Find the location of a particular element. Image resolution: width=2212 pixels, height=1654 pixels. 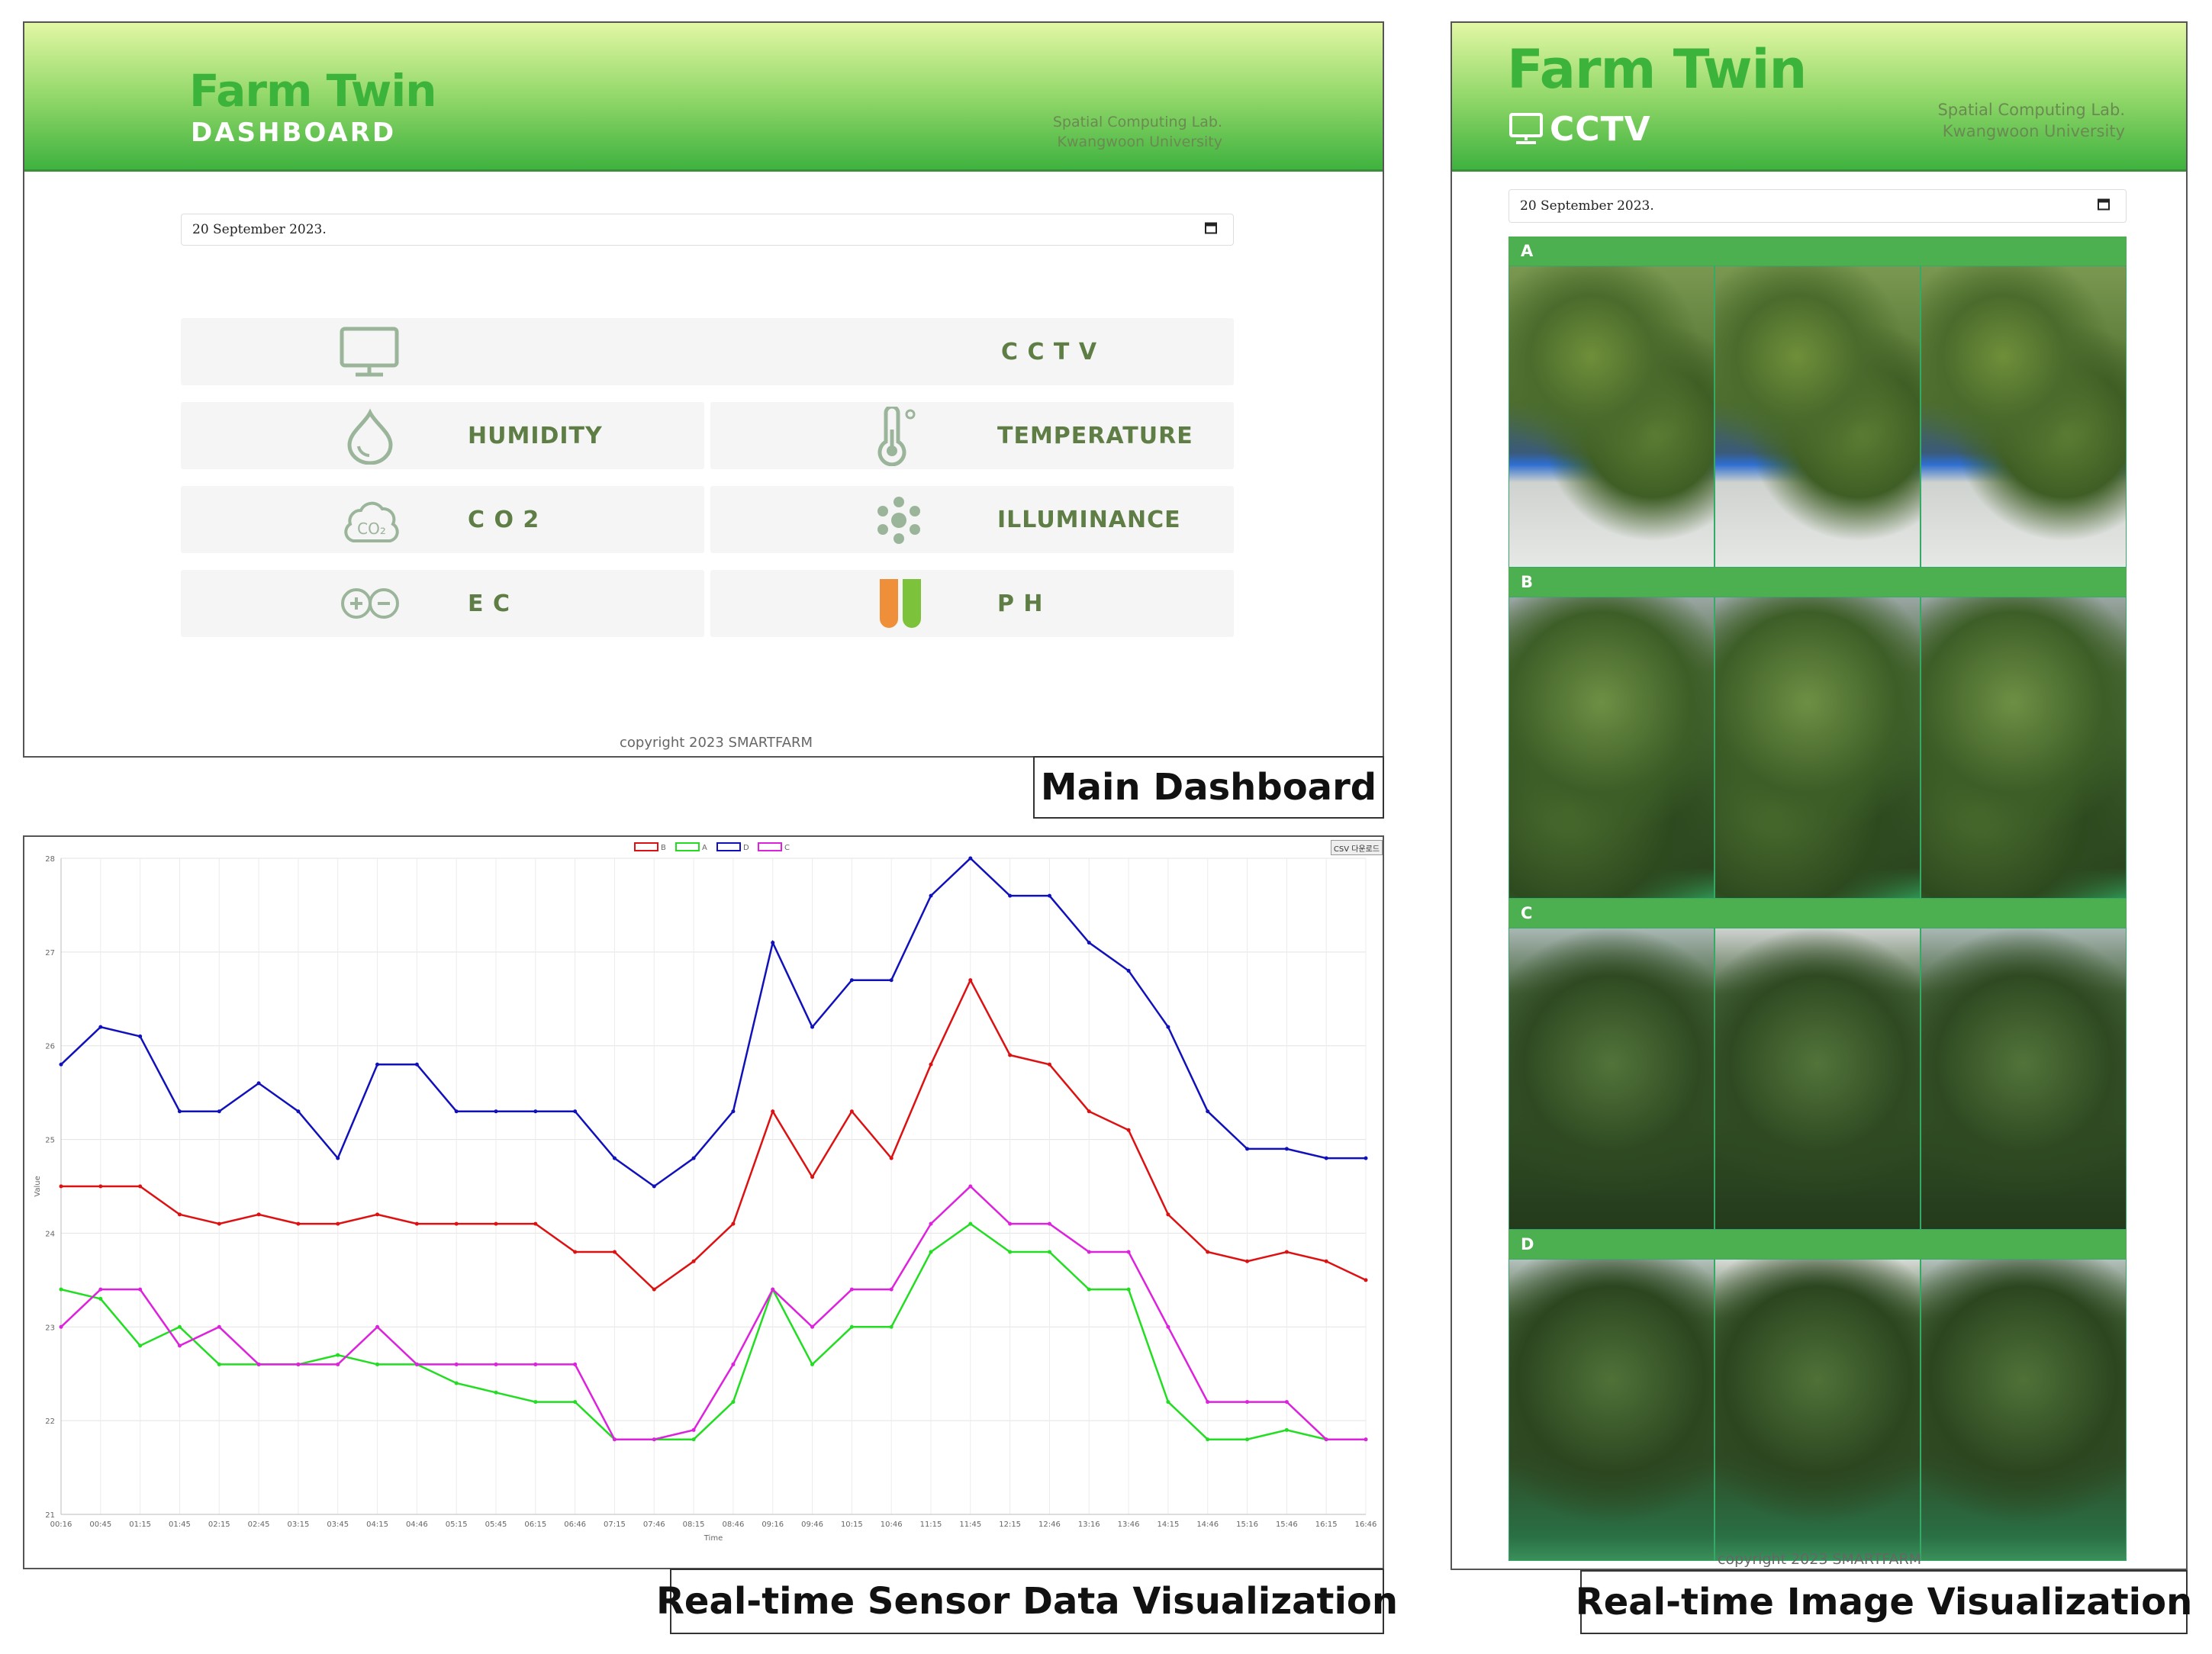

illuminance-label: ILLUMINANCE is located at coordinates (1089, 520).